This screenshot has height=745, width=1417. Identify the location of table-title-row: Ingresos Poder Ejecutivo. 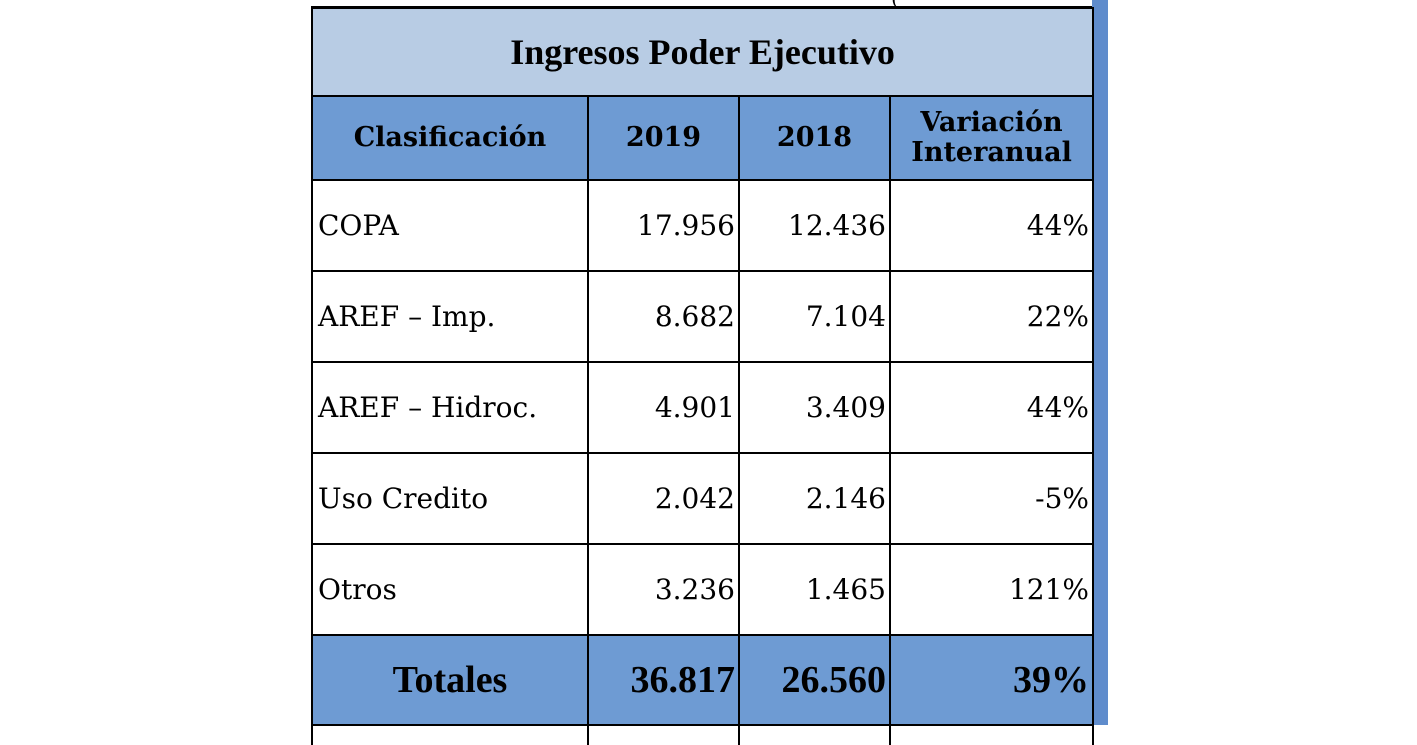
(702, 52).